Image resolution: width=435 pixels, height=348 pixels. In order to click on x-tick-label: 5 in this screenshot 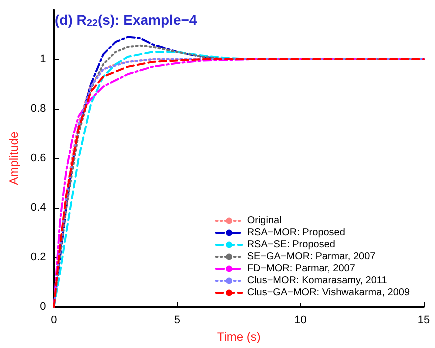, I will do `click(177, 320)`.